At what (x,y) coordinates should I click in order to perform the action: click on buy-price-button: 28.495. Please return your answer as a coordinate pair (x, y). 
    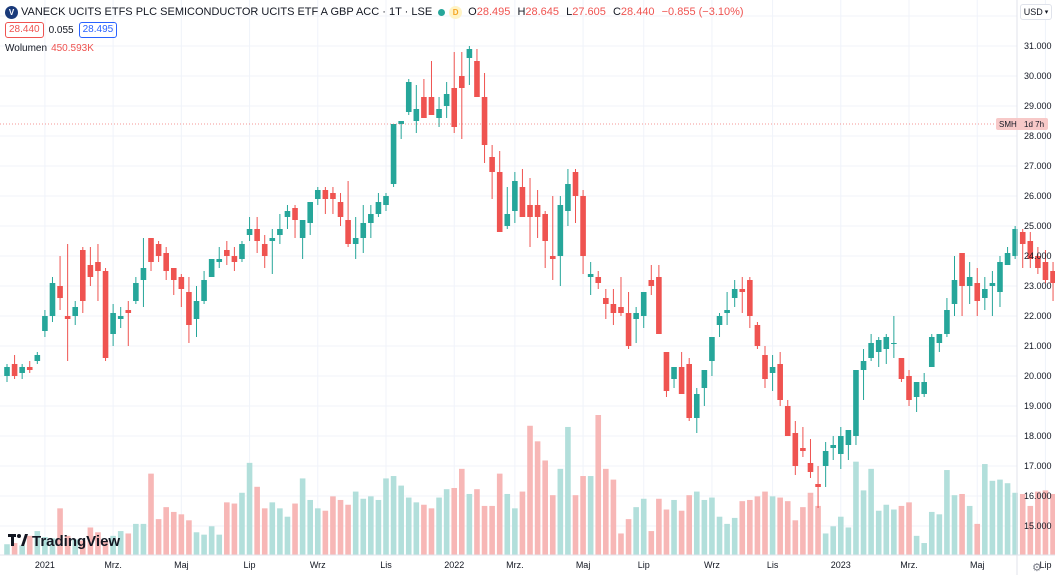
    Looking at the image, I should click on (98, 30).